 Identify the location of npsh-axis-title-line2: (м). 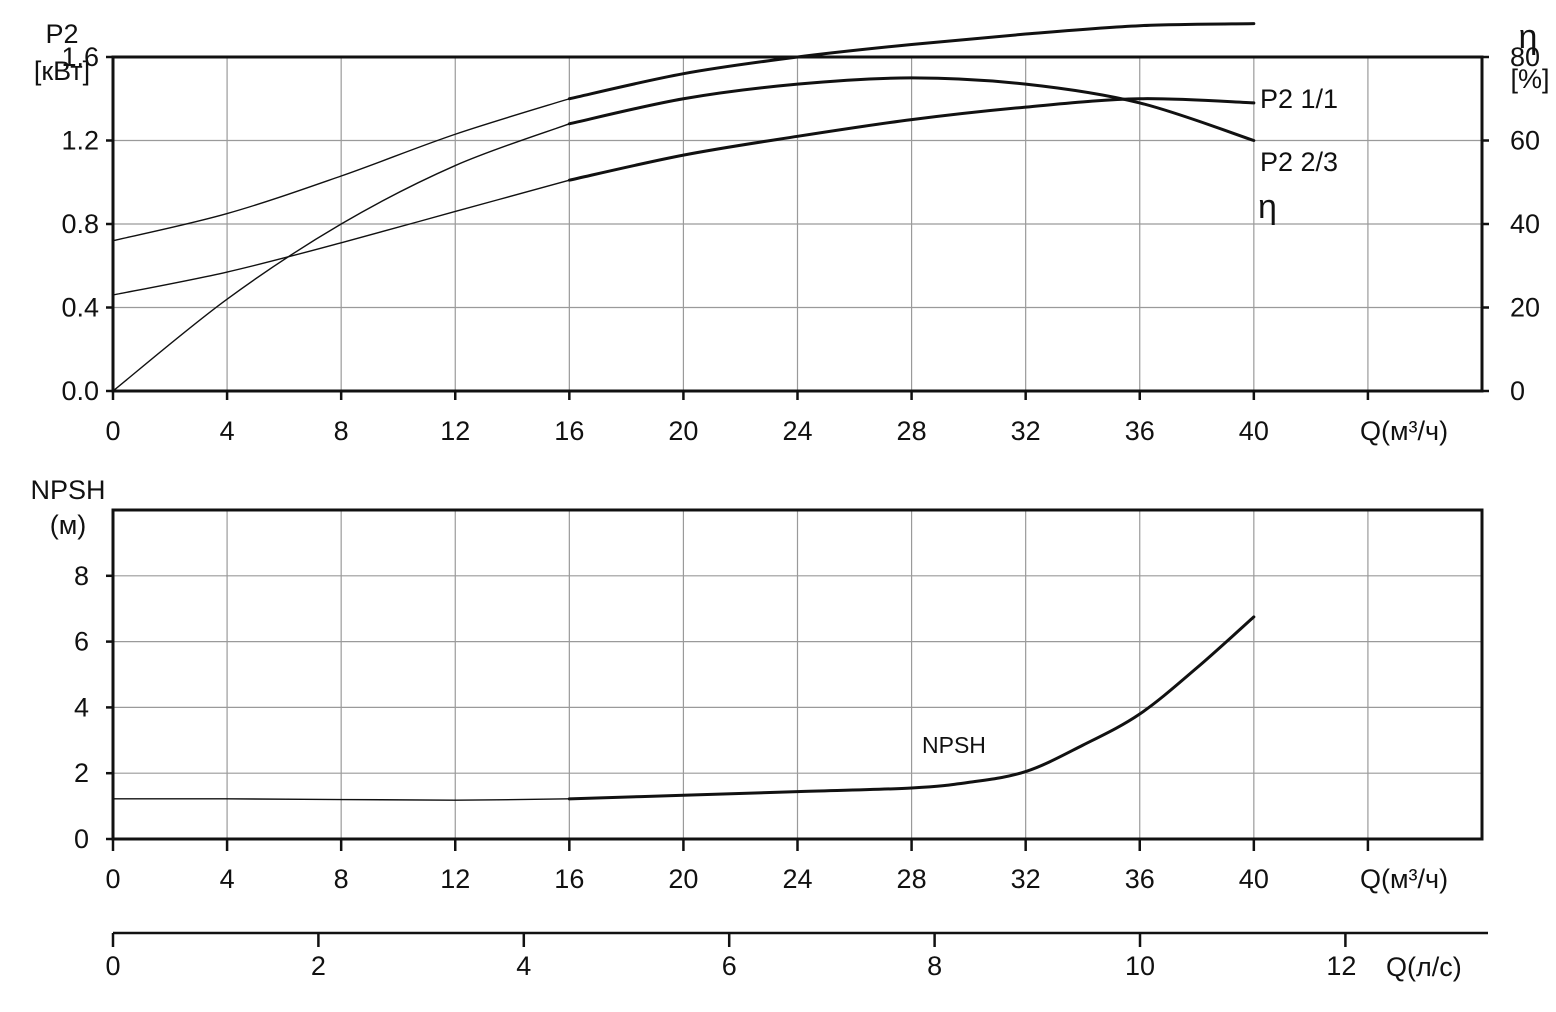
(68, 525).